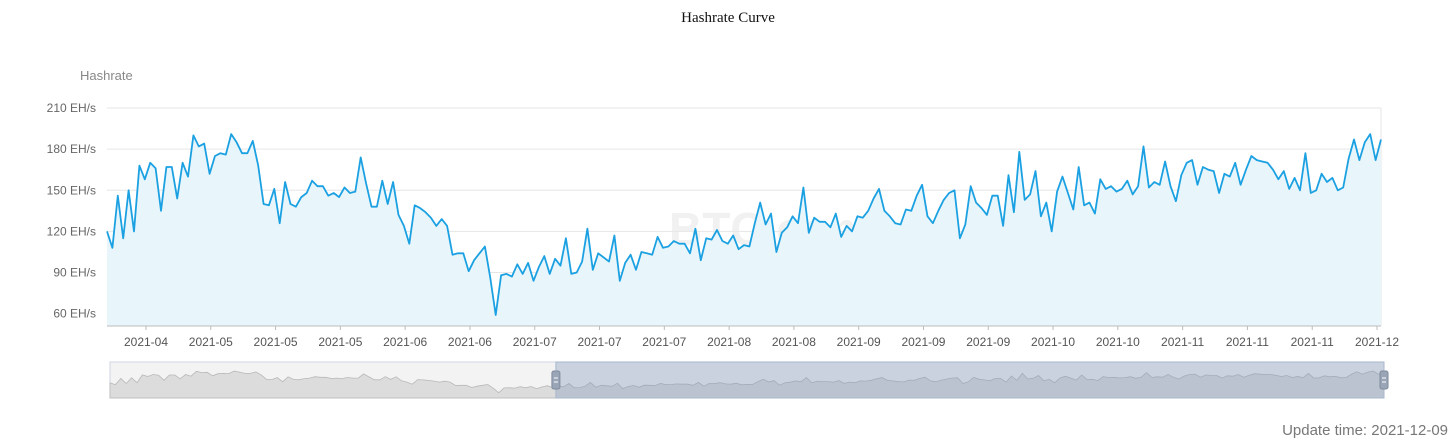 The height and width of the screenshot is (442, 1456). I want to click on x-tick-label: 2021-12, so click(1377, 342).